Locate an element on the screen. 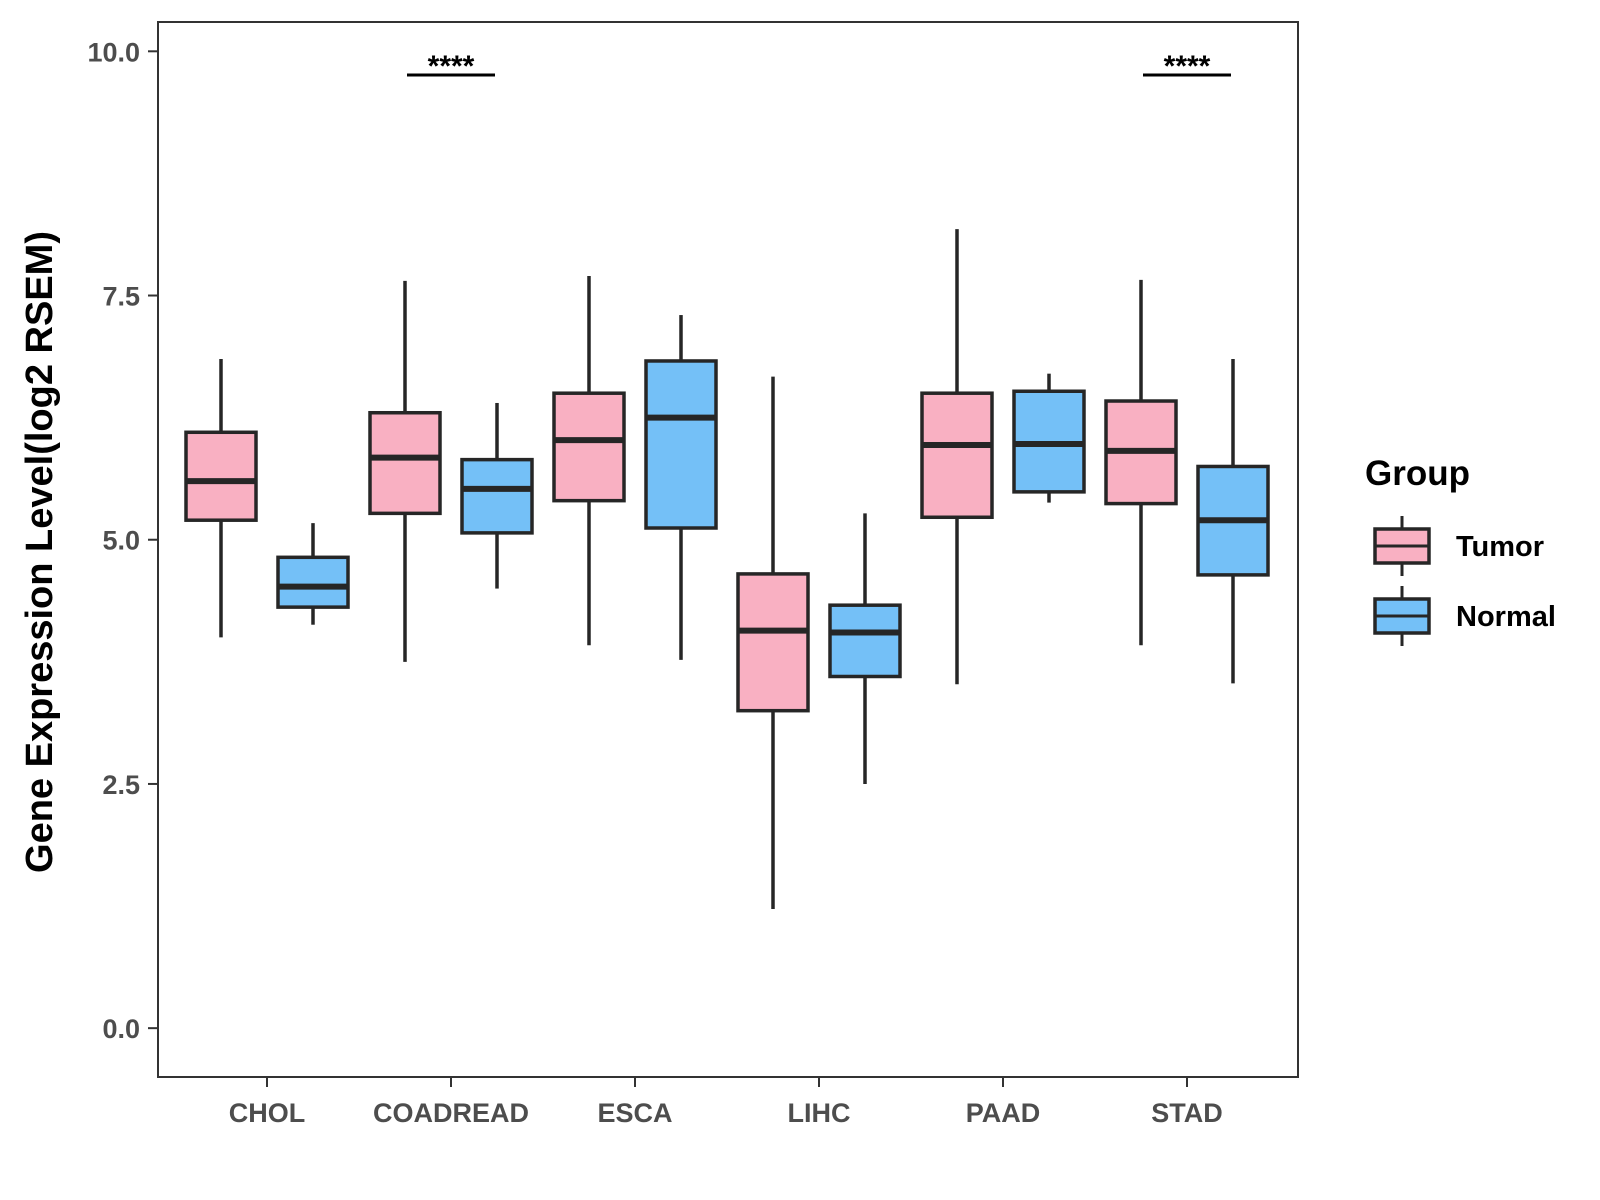 This screenshot has height=1200, width=1600. y-tick-label: 5.0 is located at coordinates (121, 541).